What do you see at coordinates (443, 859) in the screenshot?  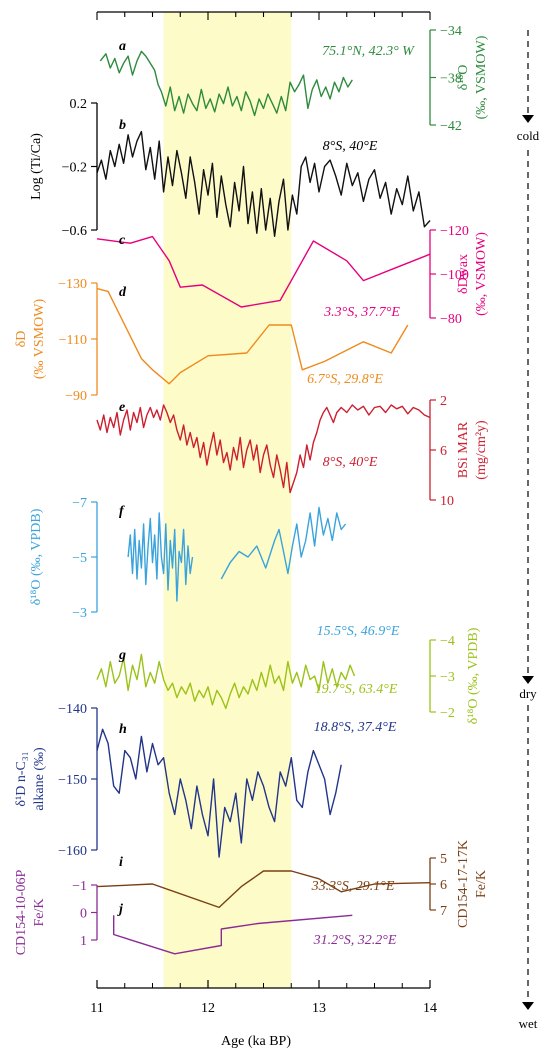 I see `y-tick-label-i: 5` at bounding box center [443, 859].